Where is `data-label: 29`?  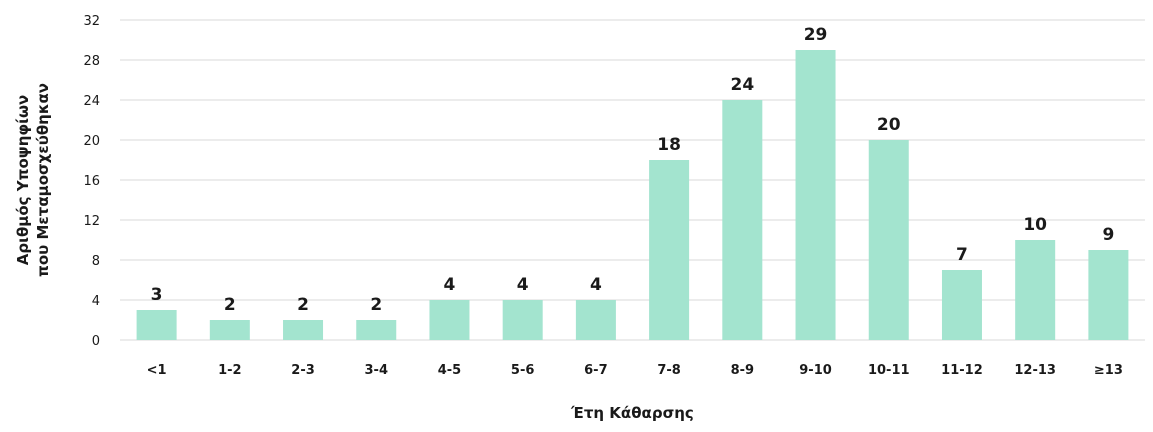 data-label: 29 is located at coordinates (816, 35).